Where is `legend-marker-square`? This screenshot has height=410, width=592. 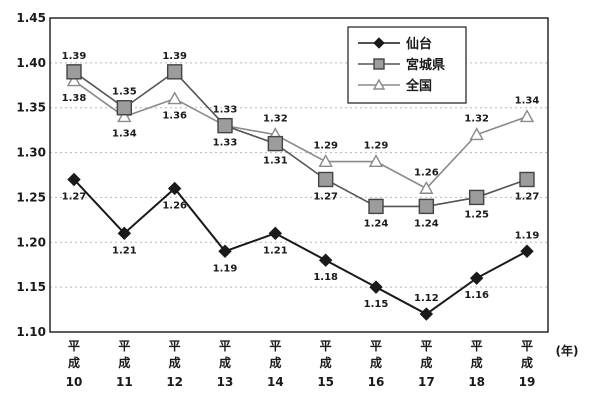 legend-marker-square is located at coordinates (379, 64).